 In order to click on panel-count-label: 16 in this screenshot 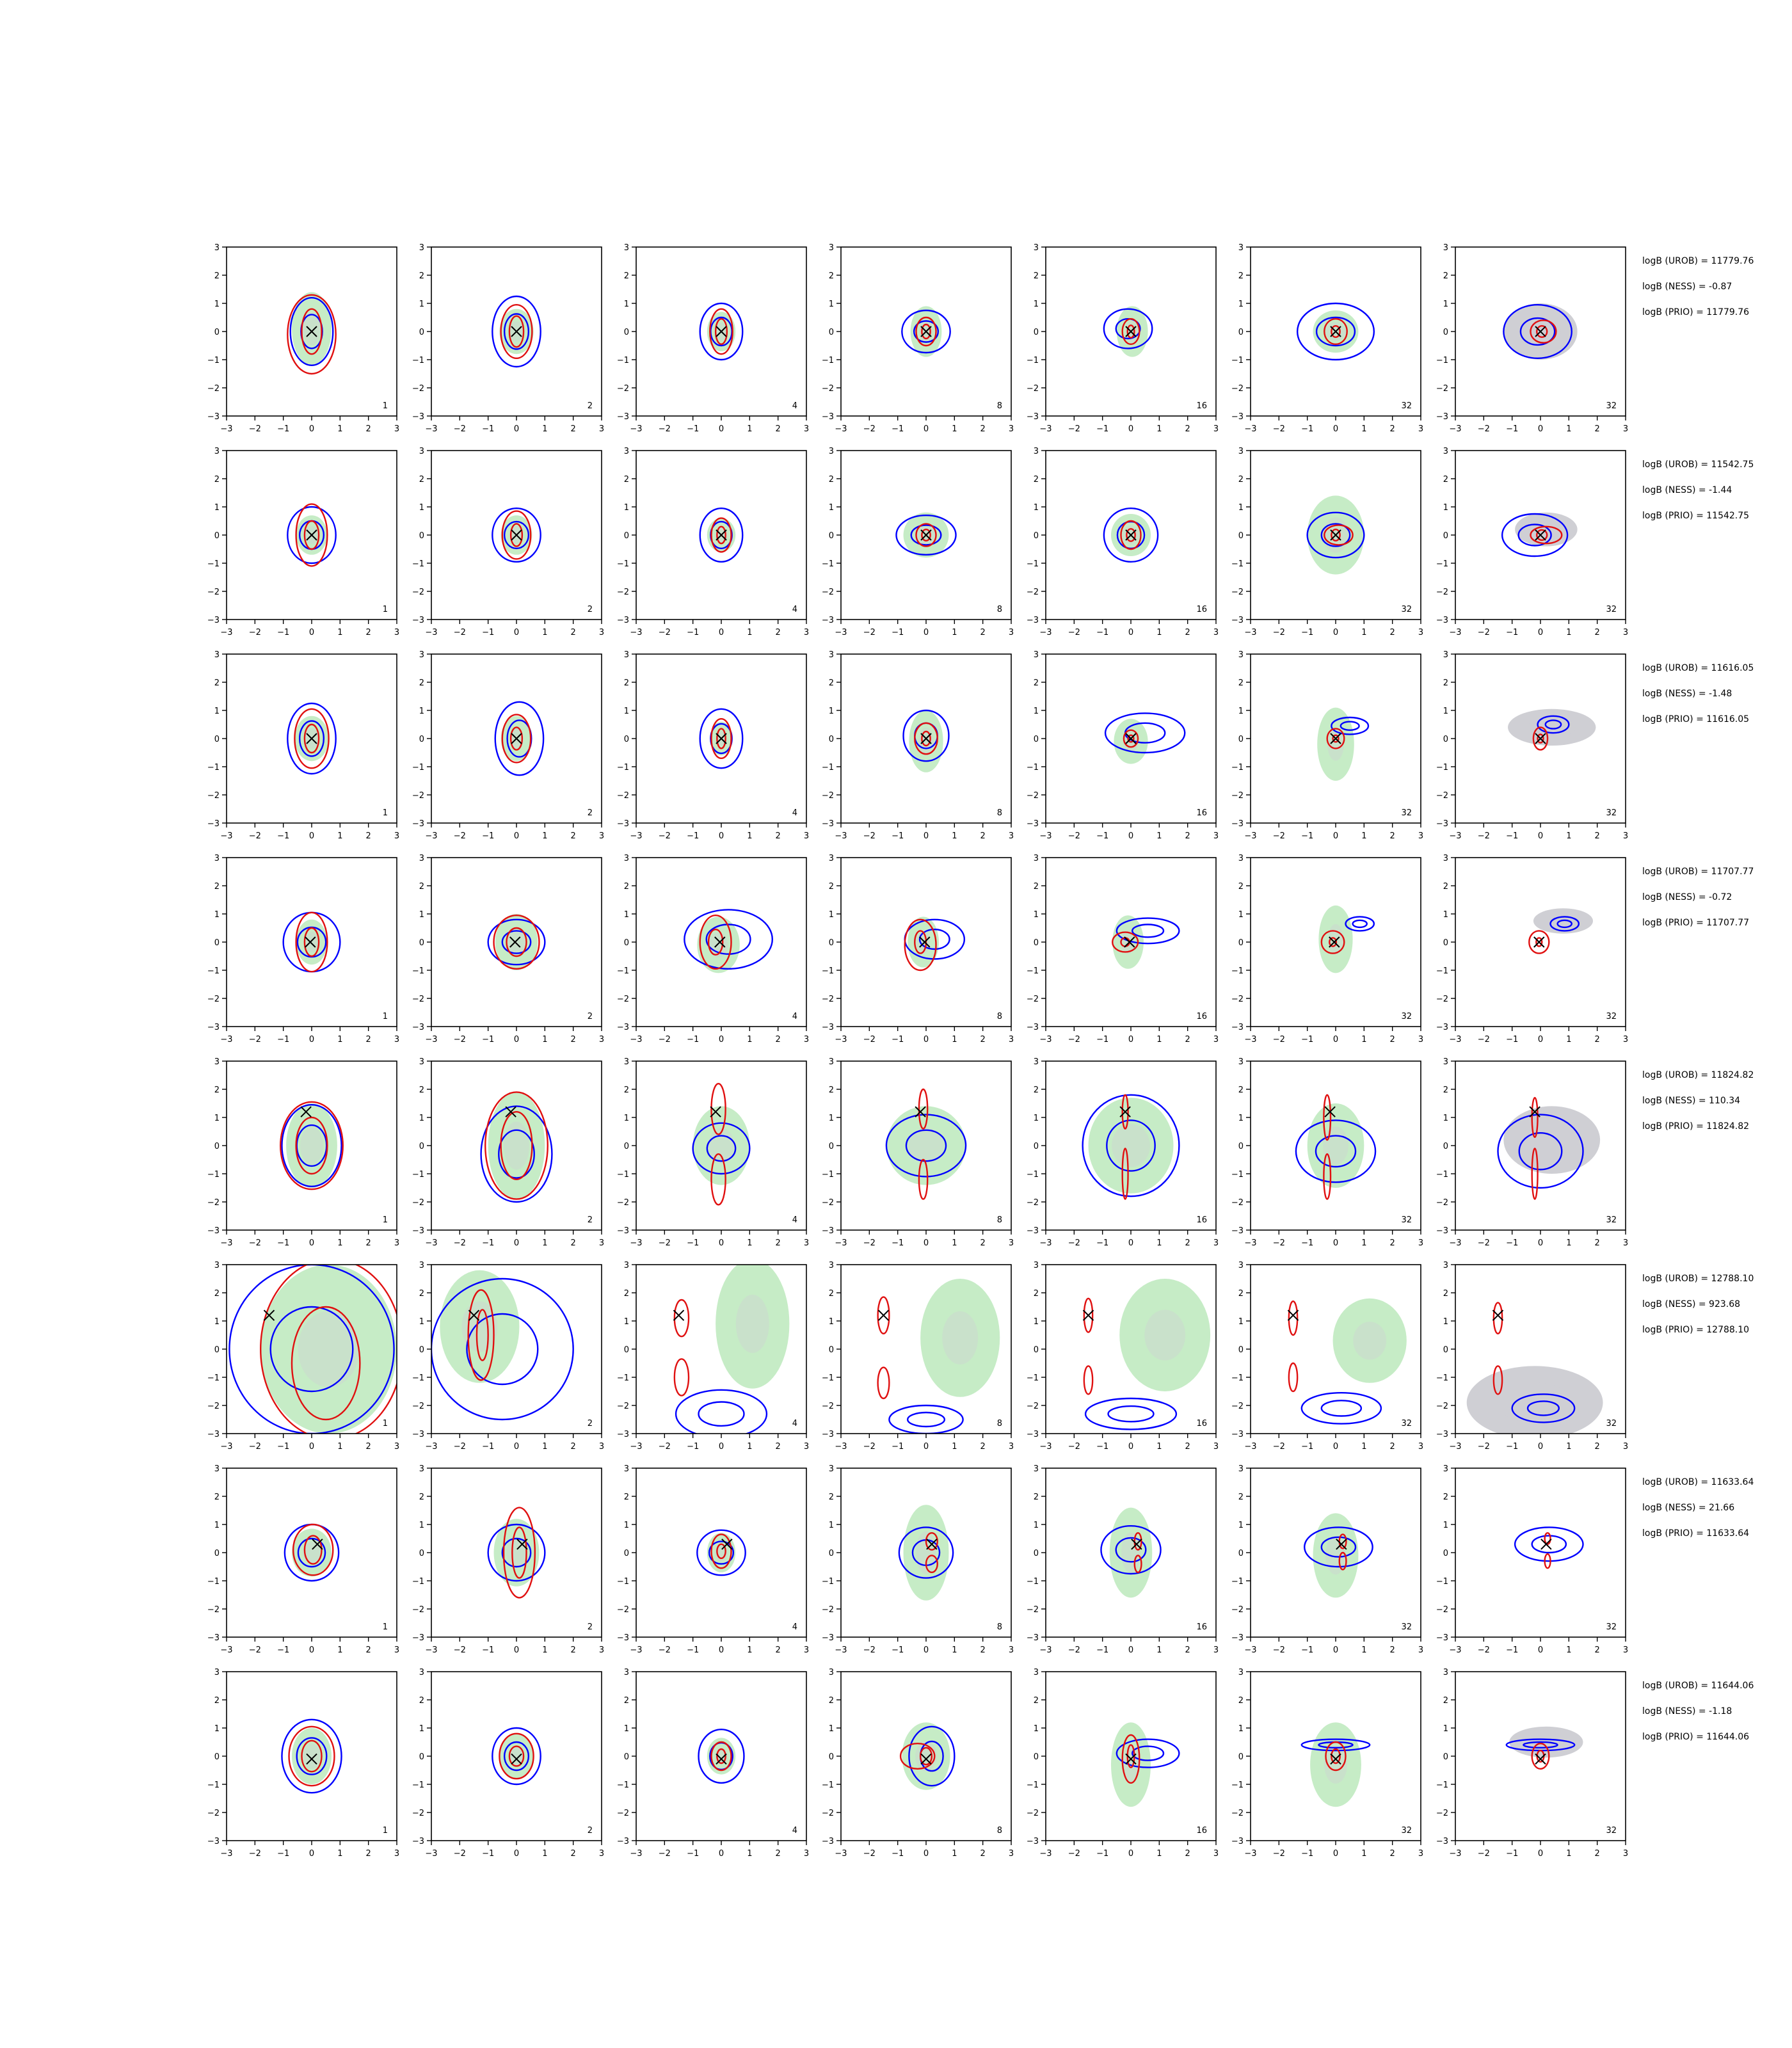, I will do `click(1201, 609)`.